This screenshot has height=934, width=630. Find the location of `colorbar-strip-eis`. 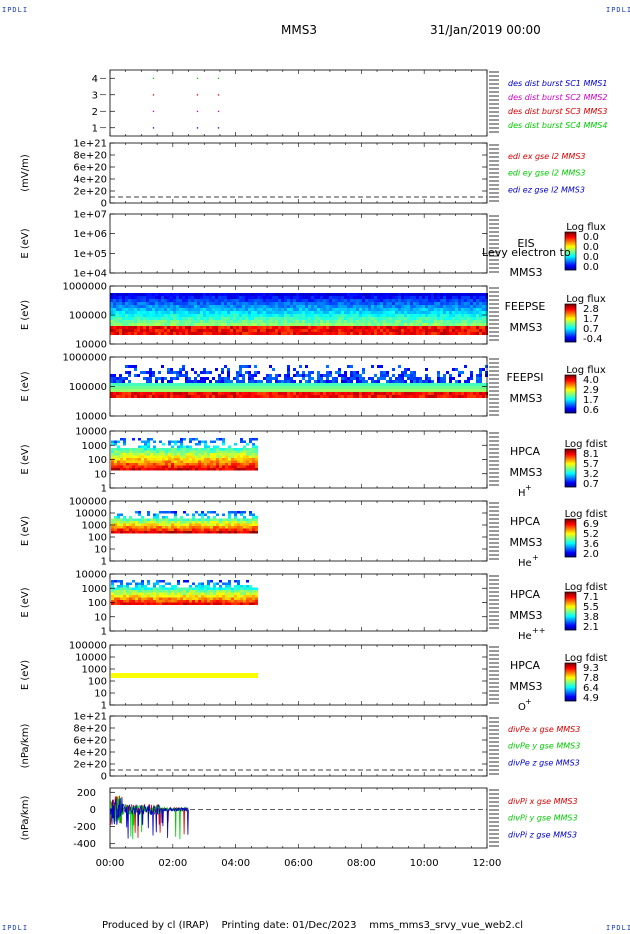

colorbar-strip-eis is located at coordinates (570, 266).